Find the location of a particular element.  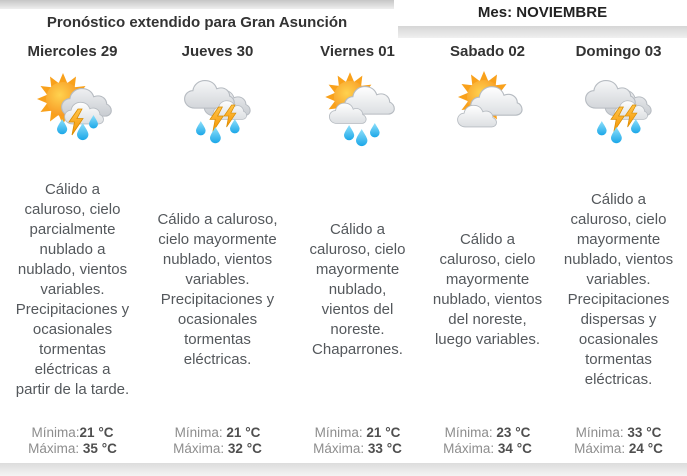

day-name: Jueves 30 is located at coordinates (217, 51).